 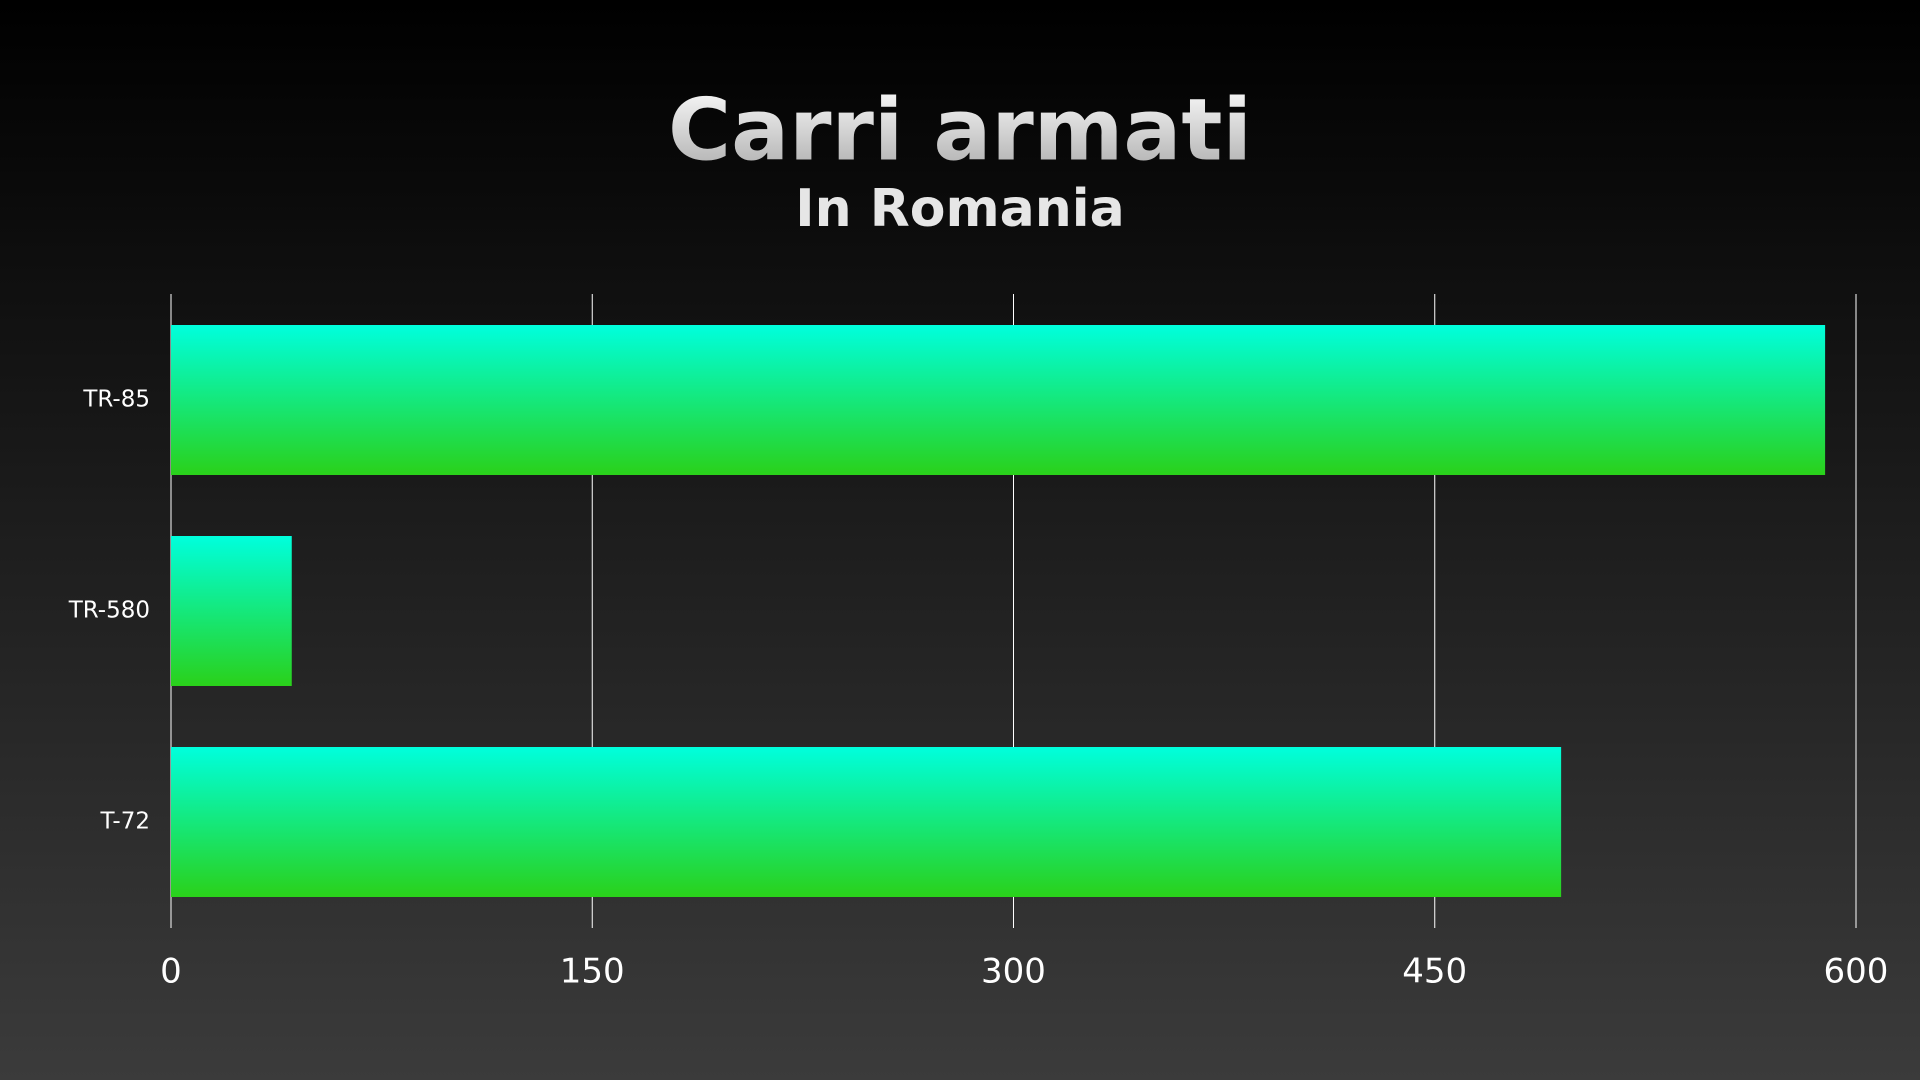 What do you see at coordinates (116, 400) in the screenshot?
I see `y-tick-label: TR-85` at bounding box center [116, 400].